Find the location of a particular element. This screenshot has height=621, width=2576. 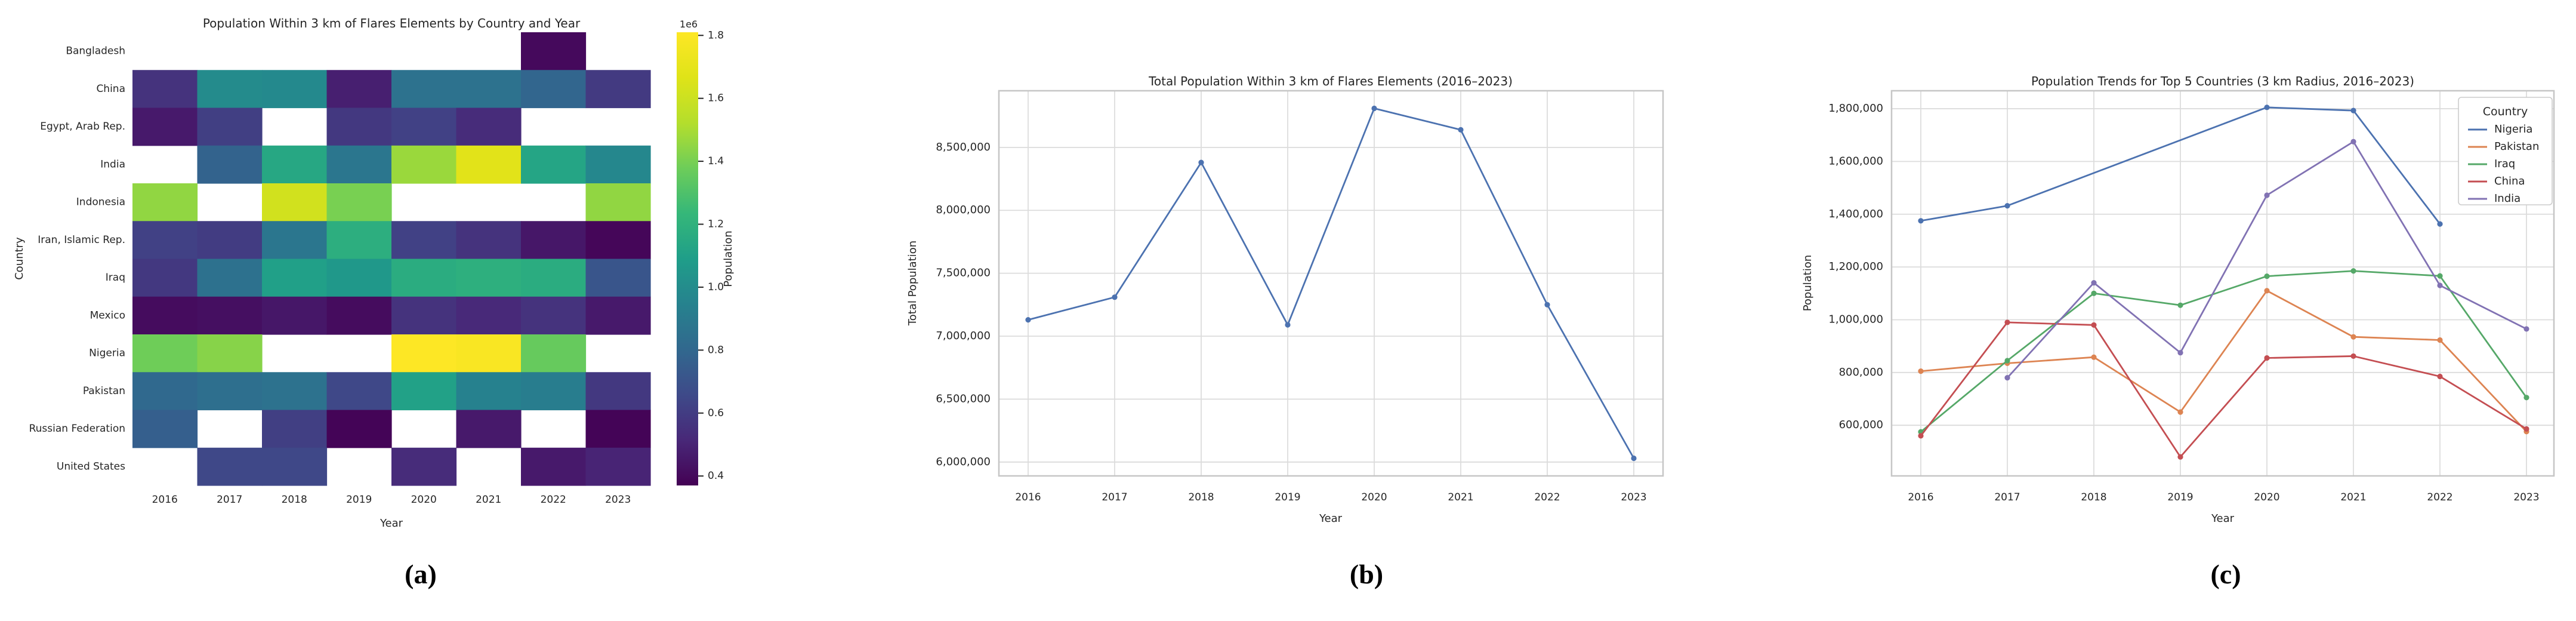

y-tick-label: 1,000,000 is located at coordinates (1856, 319).